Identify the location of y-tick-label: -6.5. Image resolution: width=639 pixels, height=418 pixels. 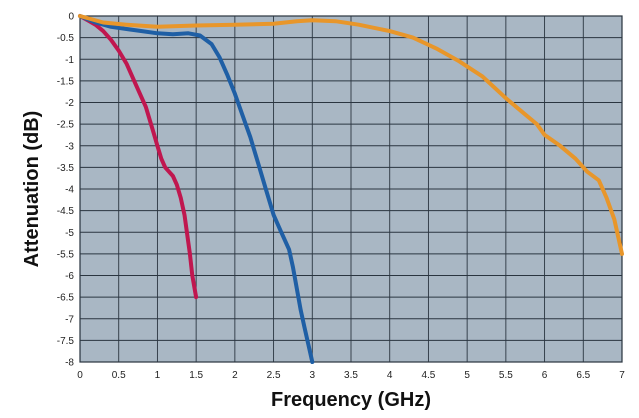
(66, 298).